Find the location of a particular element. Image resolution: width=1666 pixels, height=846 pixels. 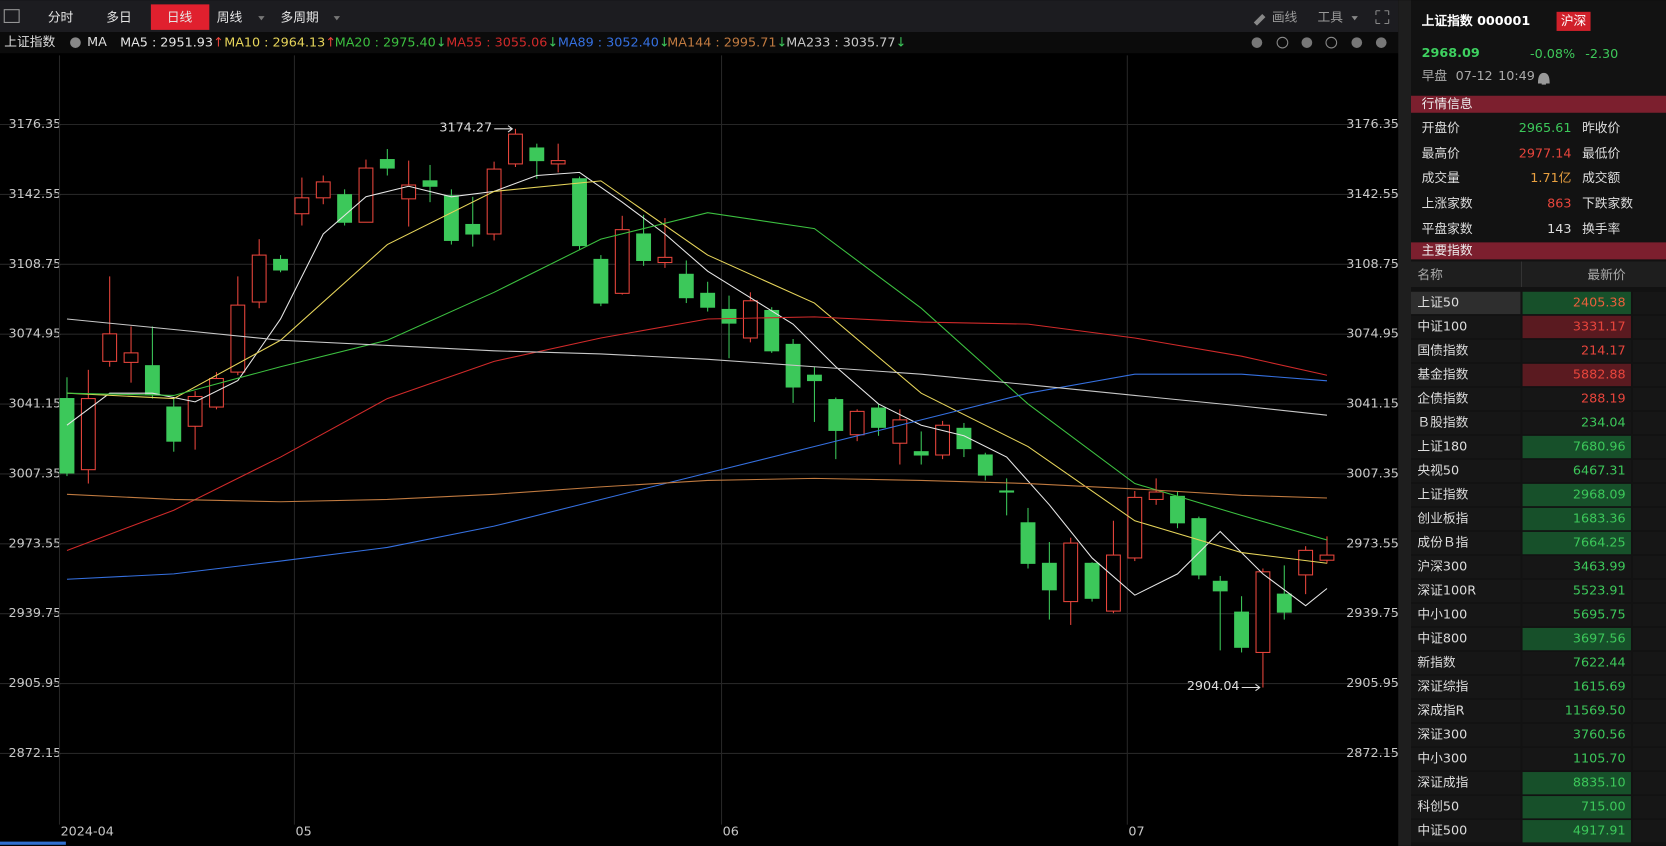

index-value: 6467.31 is located at coordinates (1599, 471).